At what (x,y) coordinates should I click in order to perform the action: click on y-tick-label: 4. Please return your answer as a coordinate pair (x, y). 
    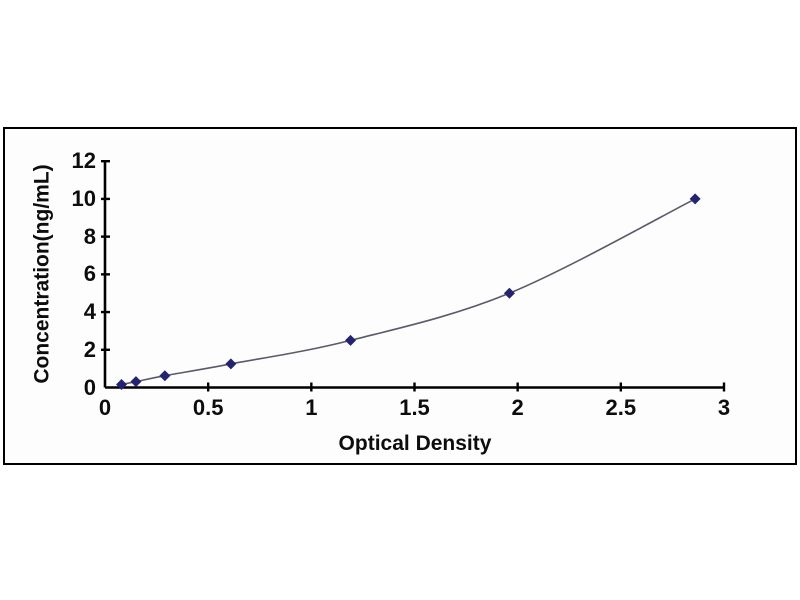
    Looking at the image, I should click on (89, 312).